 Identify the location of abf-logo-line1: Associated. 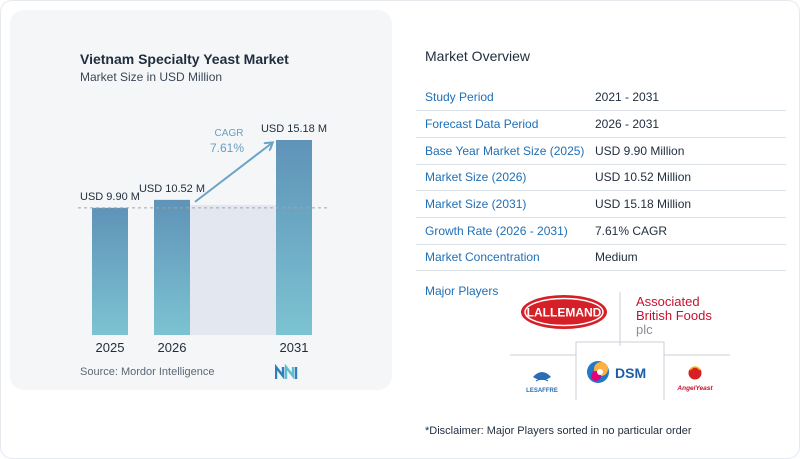
(668, 301).